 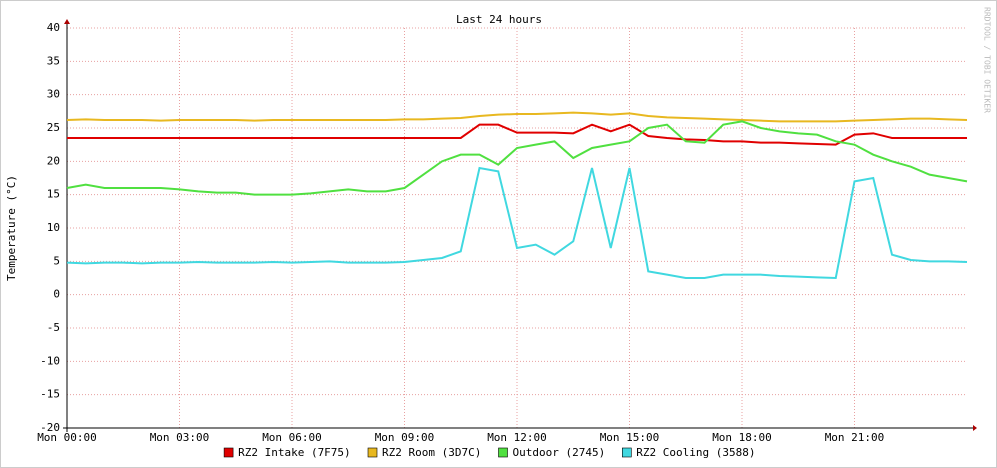 I want to click on y-axis-label: Temperature (°C), so click(x=11, y=228).